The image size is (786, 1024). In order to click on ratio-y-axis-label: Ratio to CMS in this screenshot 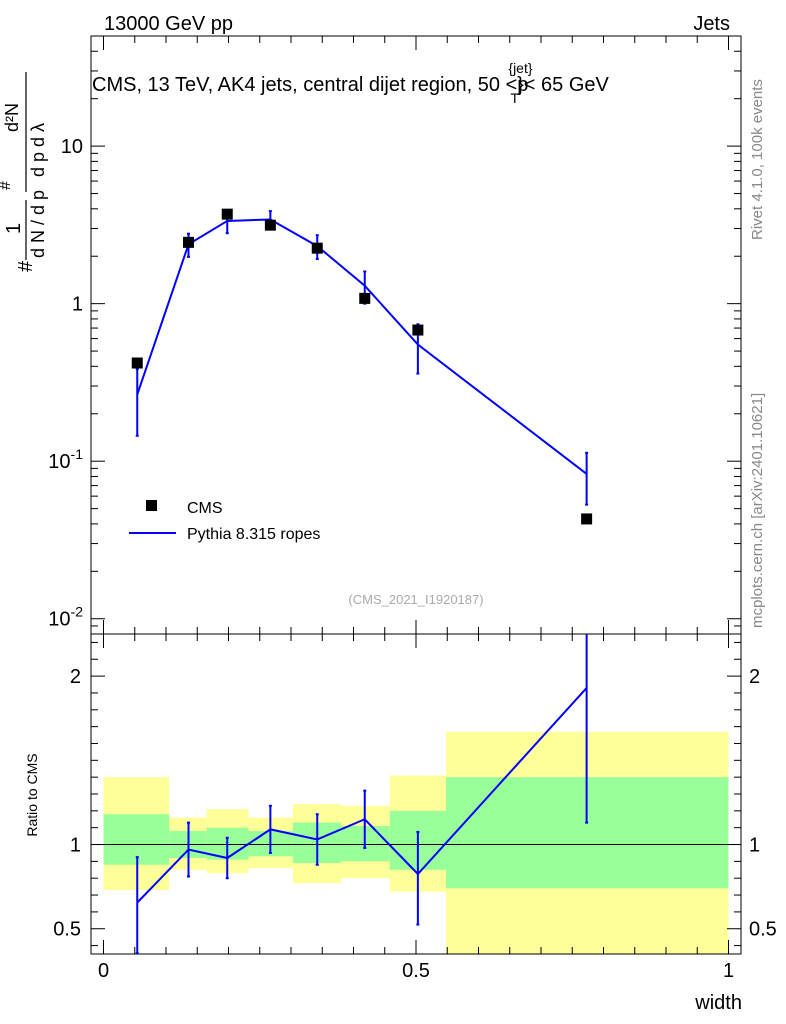, I will do `click(32, 794)`.